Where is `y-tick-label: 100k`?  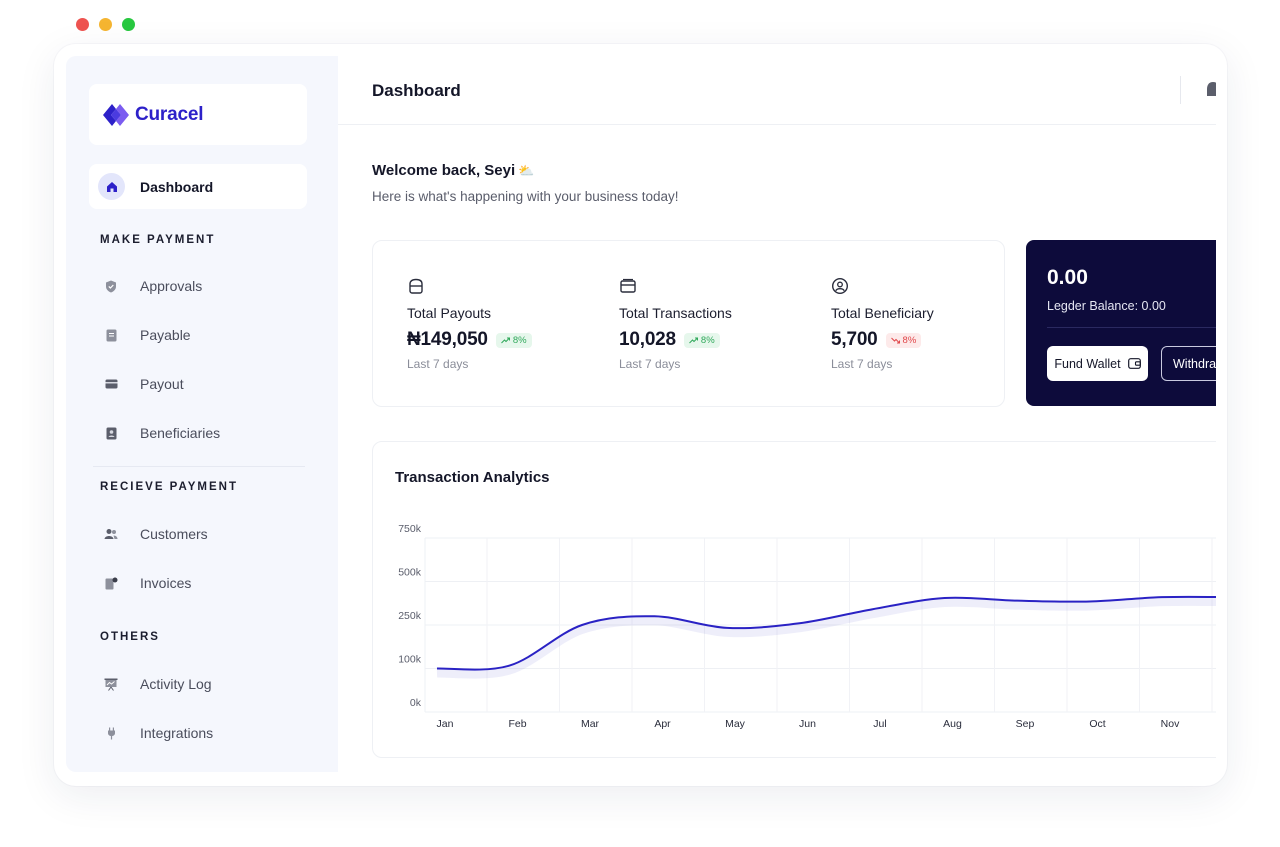 y-tick-label: 100k is located at coordinates (410, 660).